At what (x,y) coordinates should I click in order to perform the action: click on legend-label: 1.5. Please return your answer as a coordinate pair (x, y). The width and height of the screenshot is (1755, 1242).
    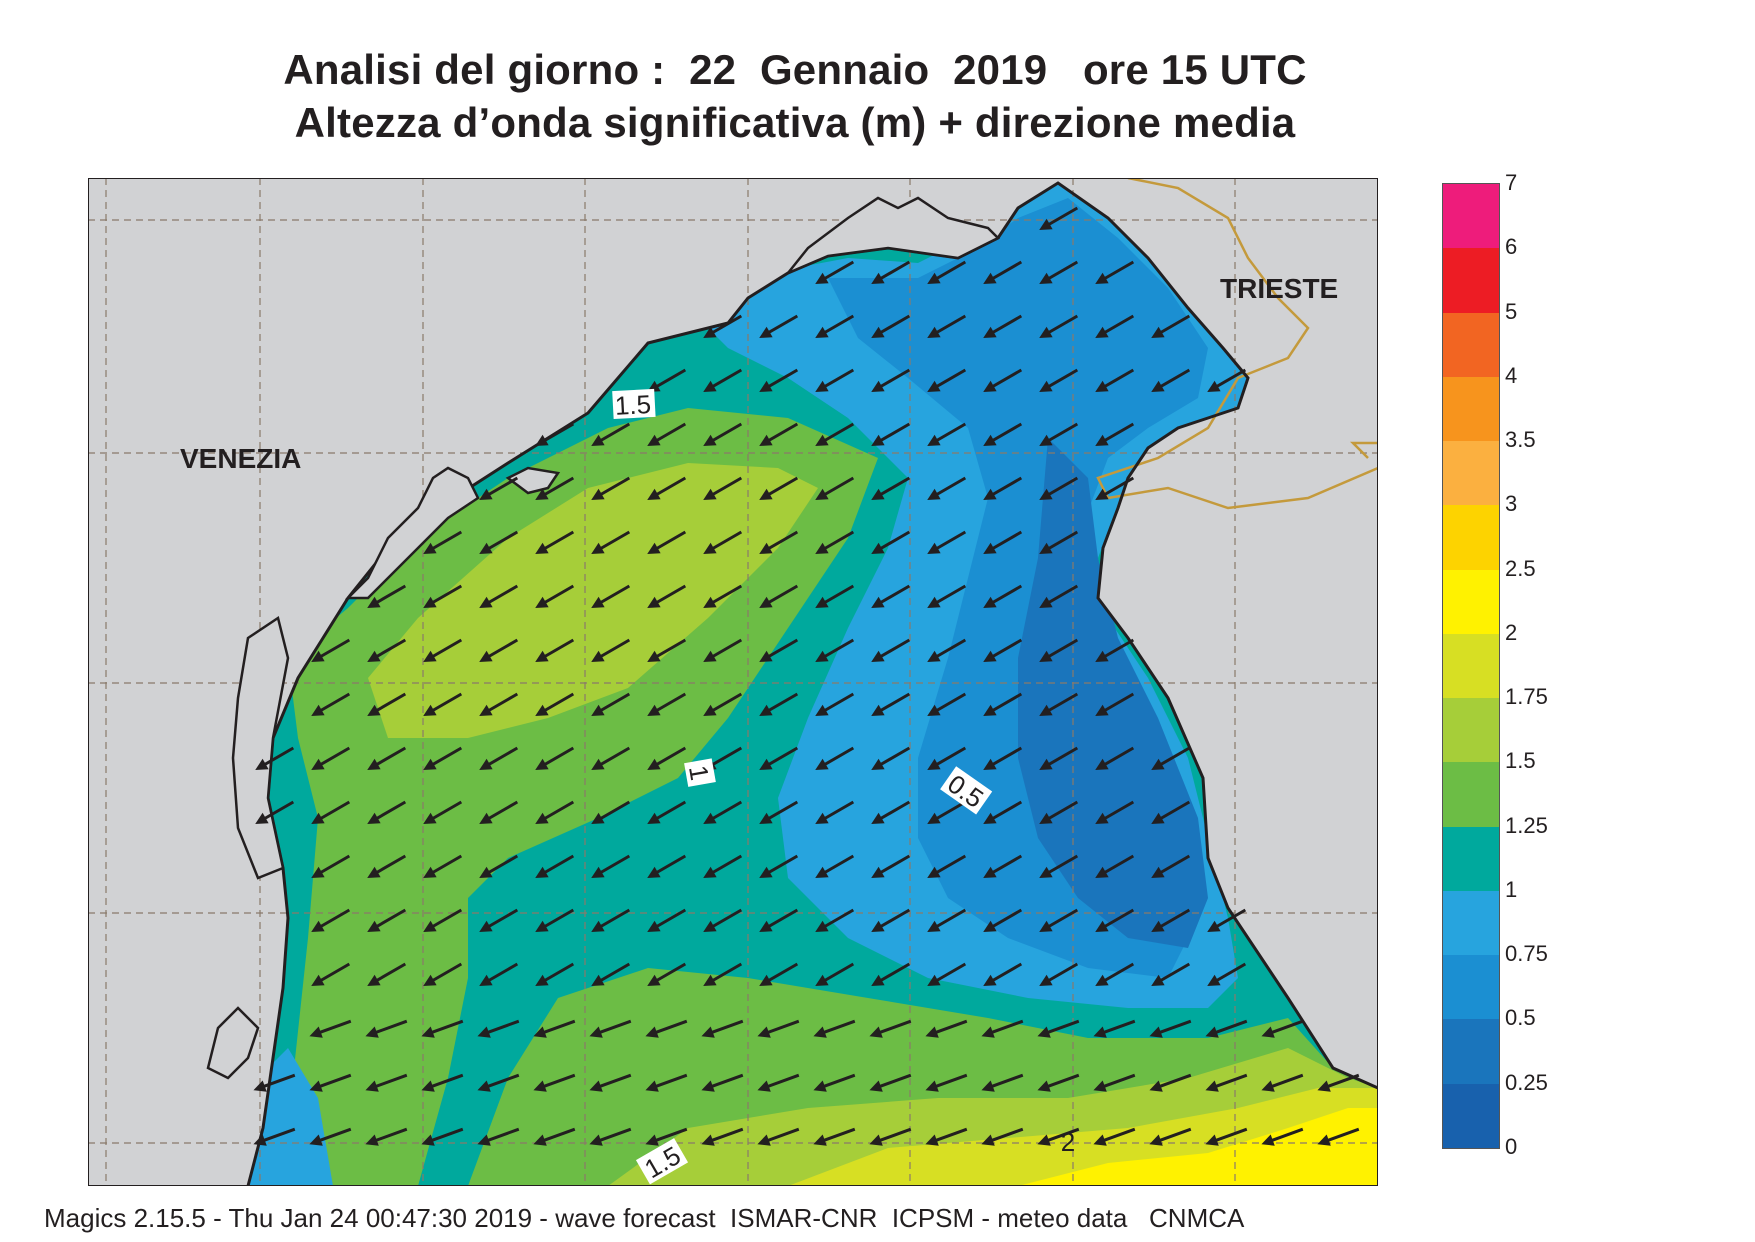
    Looking at the image, I should click on (1520, 761).